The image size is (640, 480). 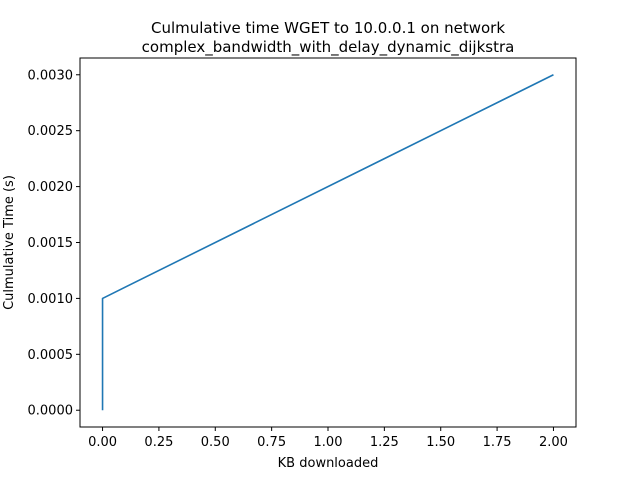 I want to click on y-tick-label: 0.0015, so click(x=51, y=243).